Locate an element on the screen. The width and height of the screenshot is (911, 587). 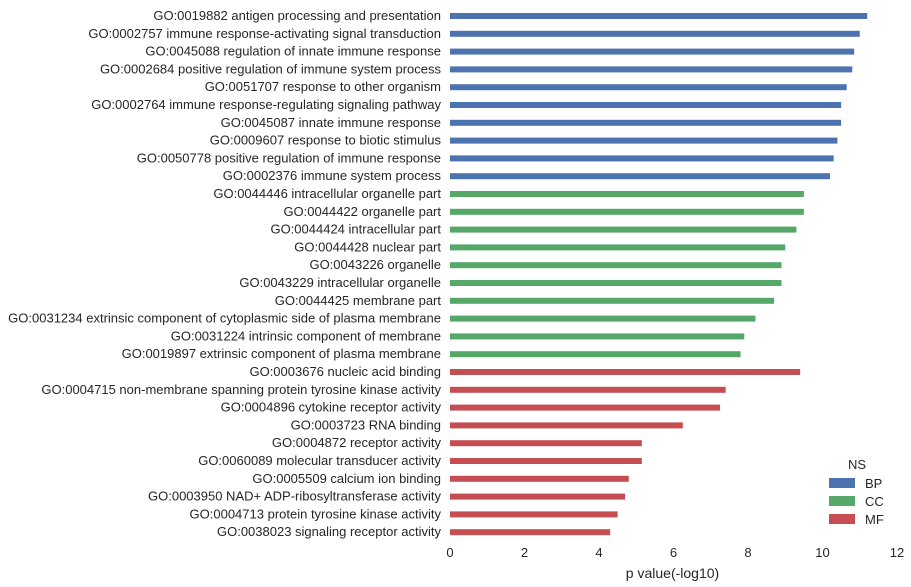
category-label: GO:0005509 calcium ion binding is located at coordinates (346, 478).